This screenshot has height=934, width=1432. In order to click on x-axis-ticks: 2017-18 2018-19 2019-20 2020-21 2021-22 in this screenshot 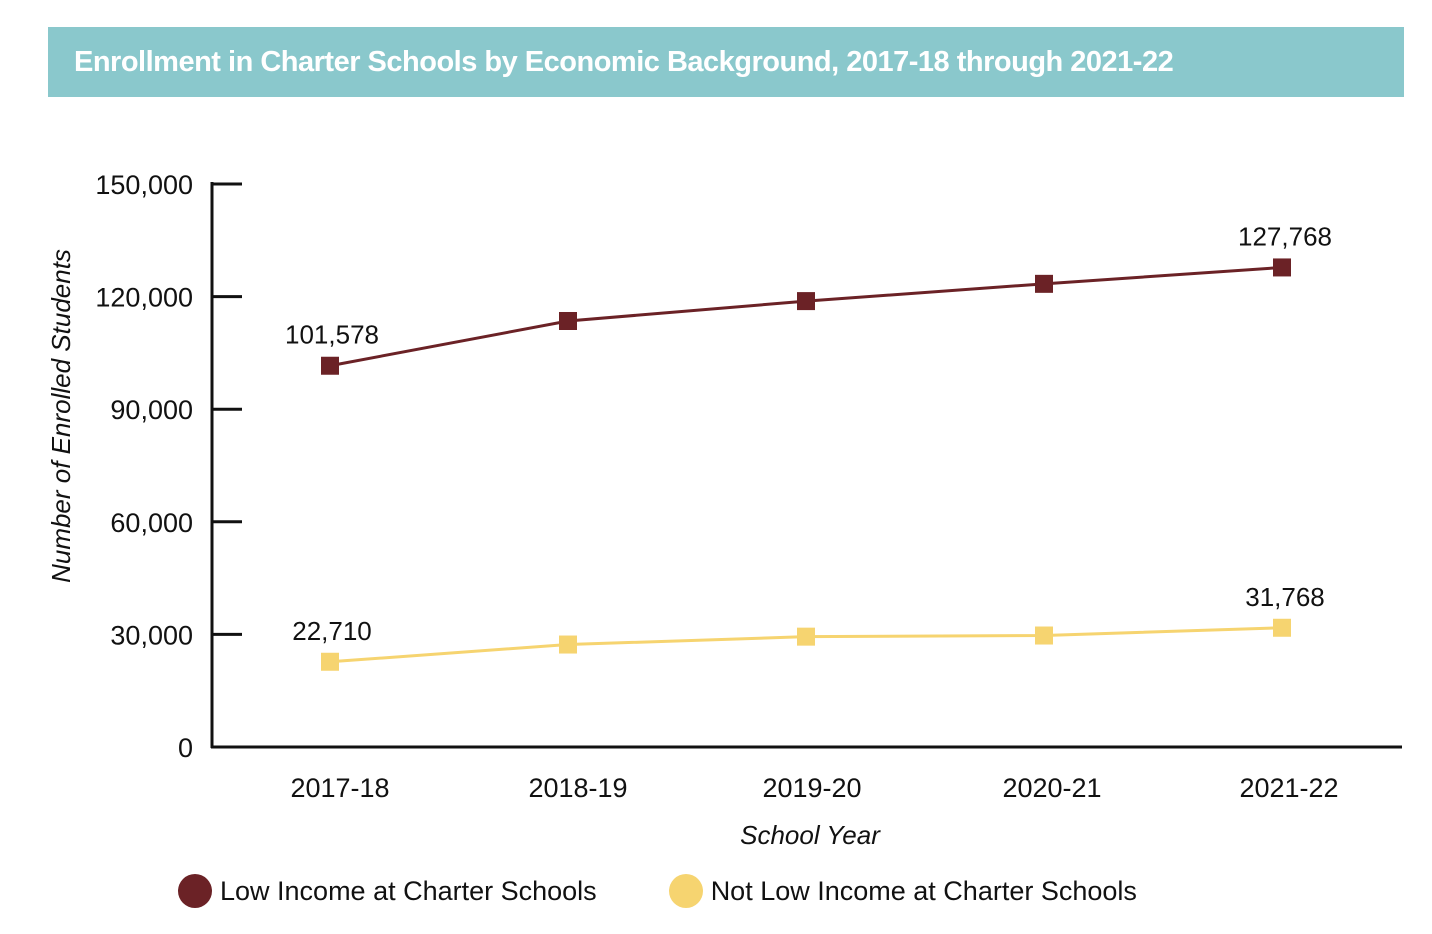, I will do `click(814, 788)`.